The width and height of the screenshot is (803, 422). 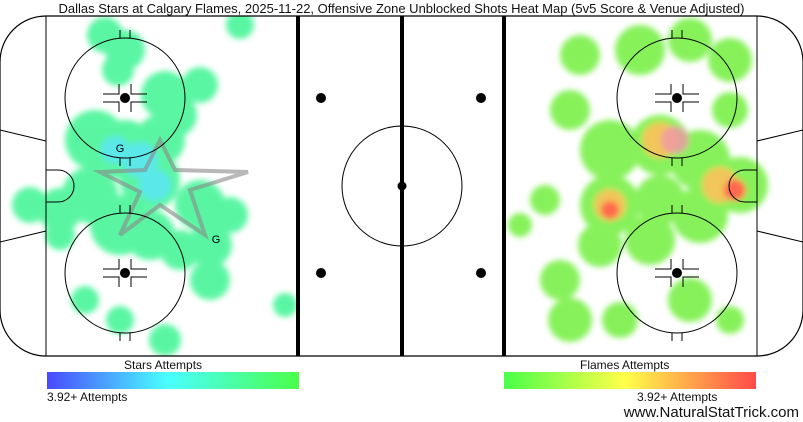 I want to click on goal-creases, so click(x=401, y=186).